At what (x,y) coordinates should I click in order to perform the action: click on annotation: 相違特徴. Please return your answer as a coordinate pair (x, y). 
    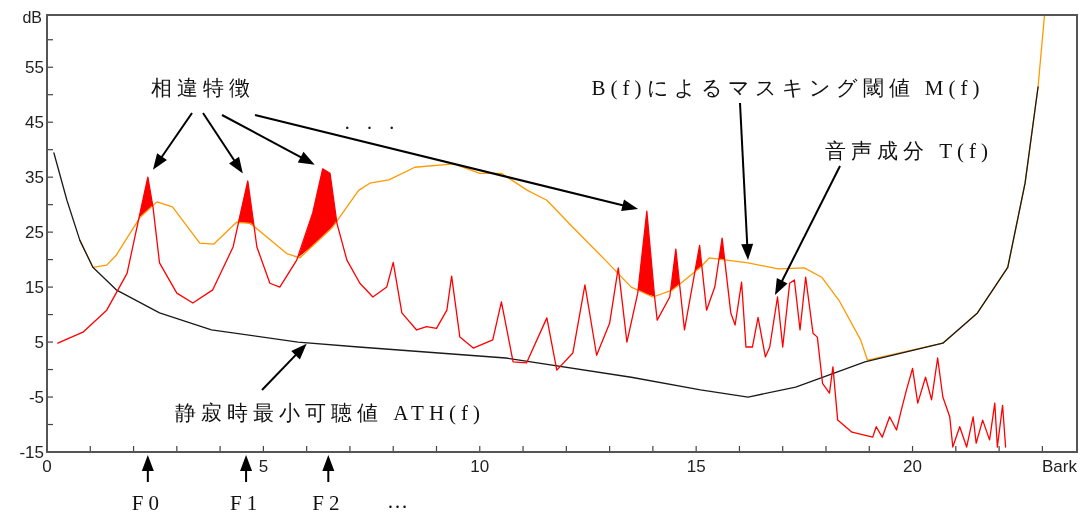
    Looking at the image, I should click on (203, 88).